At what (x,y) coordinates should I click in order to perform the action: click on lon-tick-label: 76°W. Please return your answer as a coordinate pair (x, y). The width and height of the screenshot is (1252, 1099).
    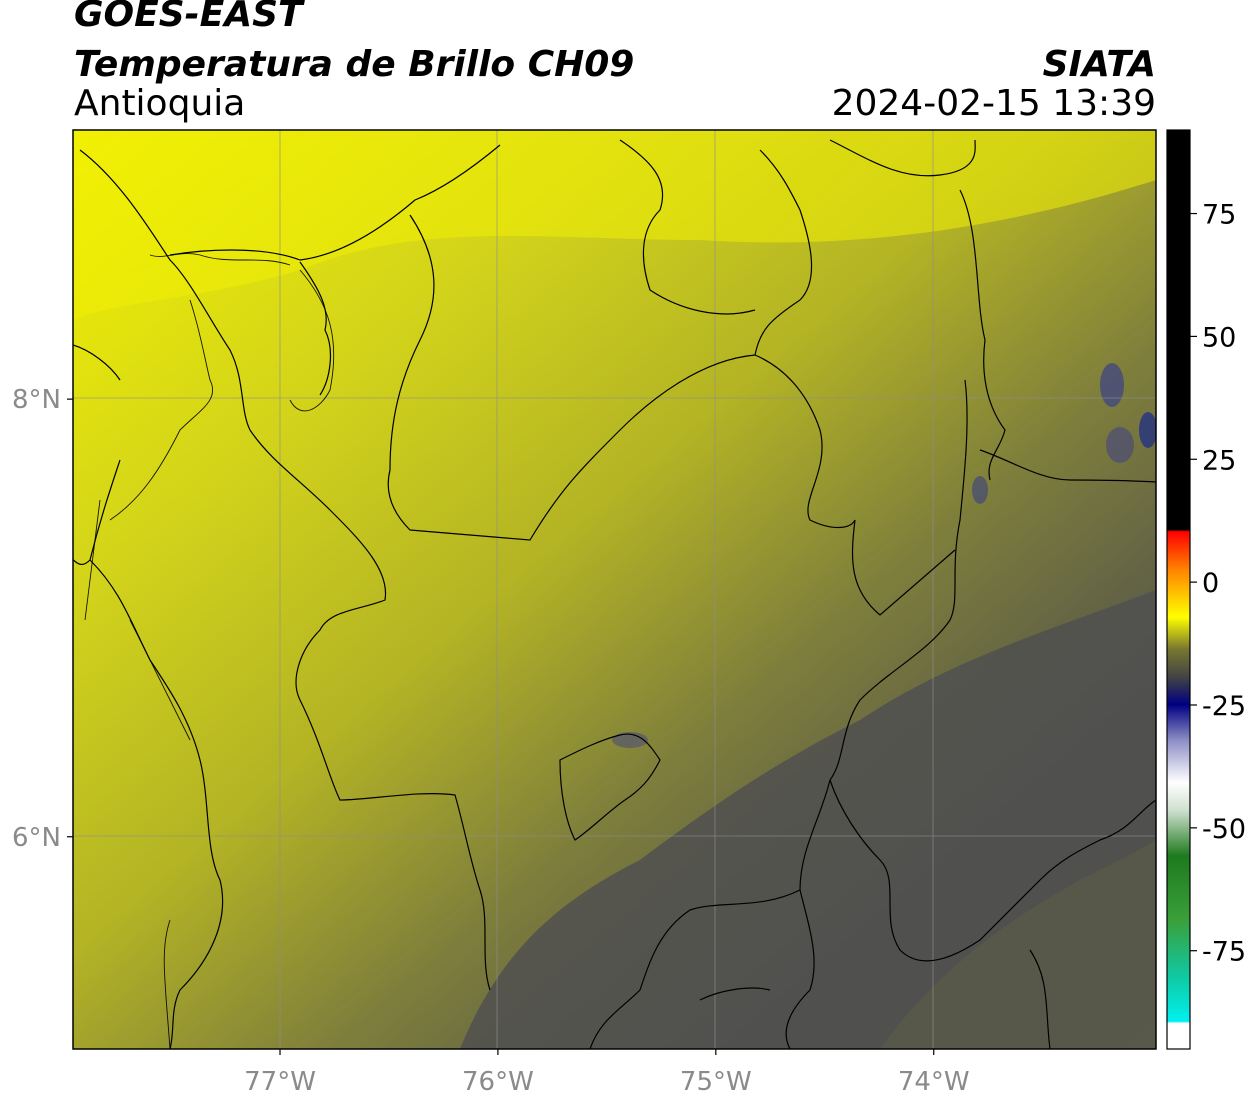
    Looking at the image, I should click on (498, 1082).